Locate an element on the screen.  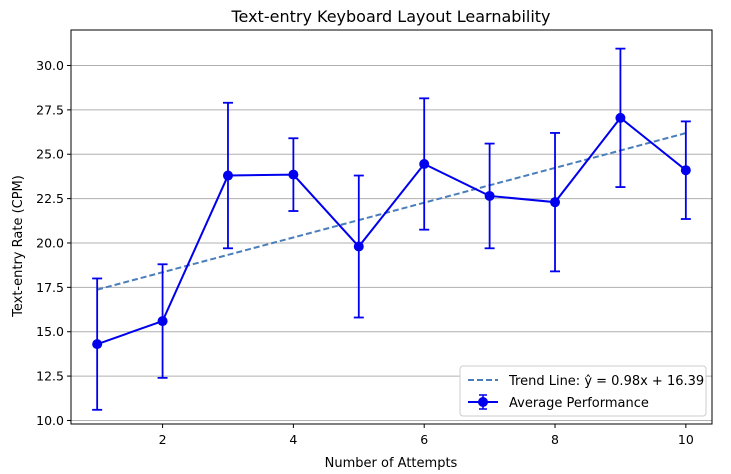
y-tick-label: 12.5 is located at coordinates (50, 376).